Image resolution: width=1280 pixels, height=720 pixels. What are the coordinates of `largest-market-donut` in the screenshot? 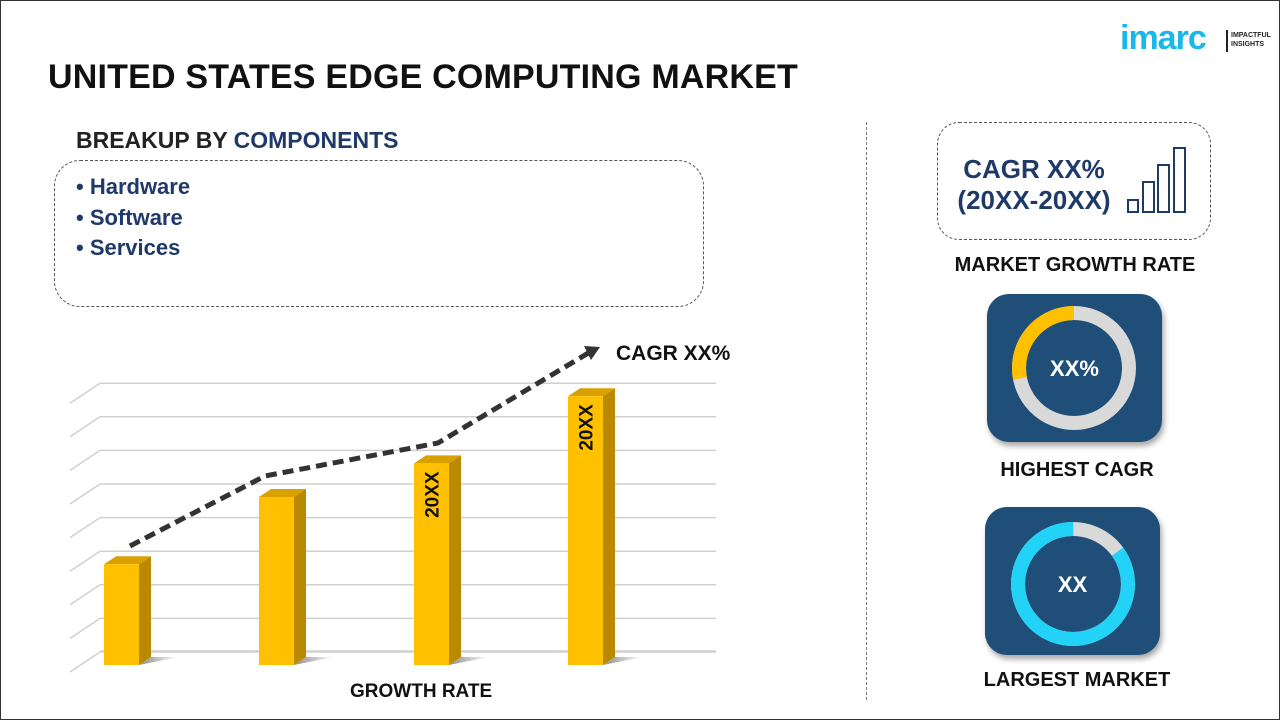 It's located at (1073, 584).